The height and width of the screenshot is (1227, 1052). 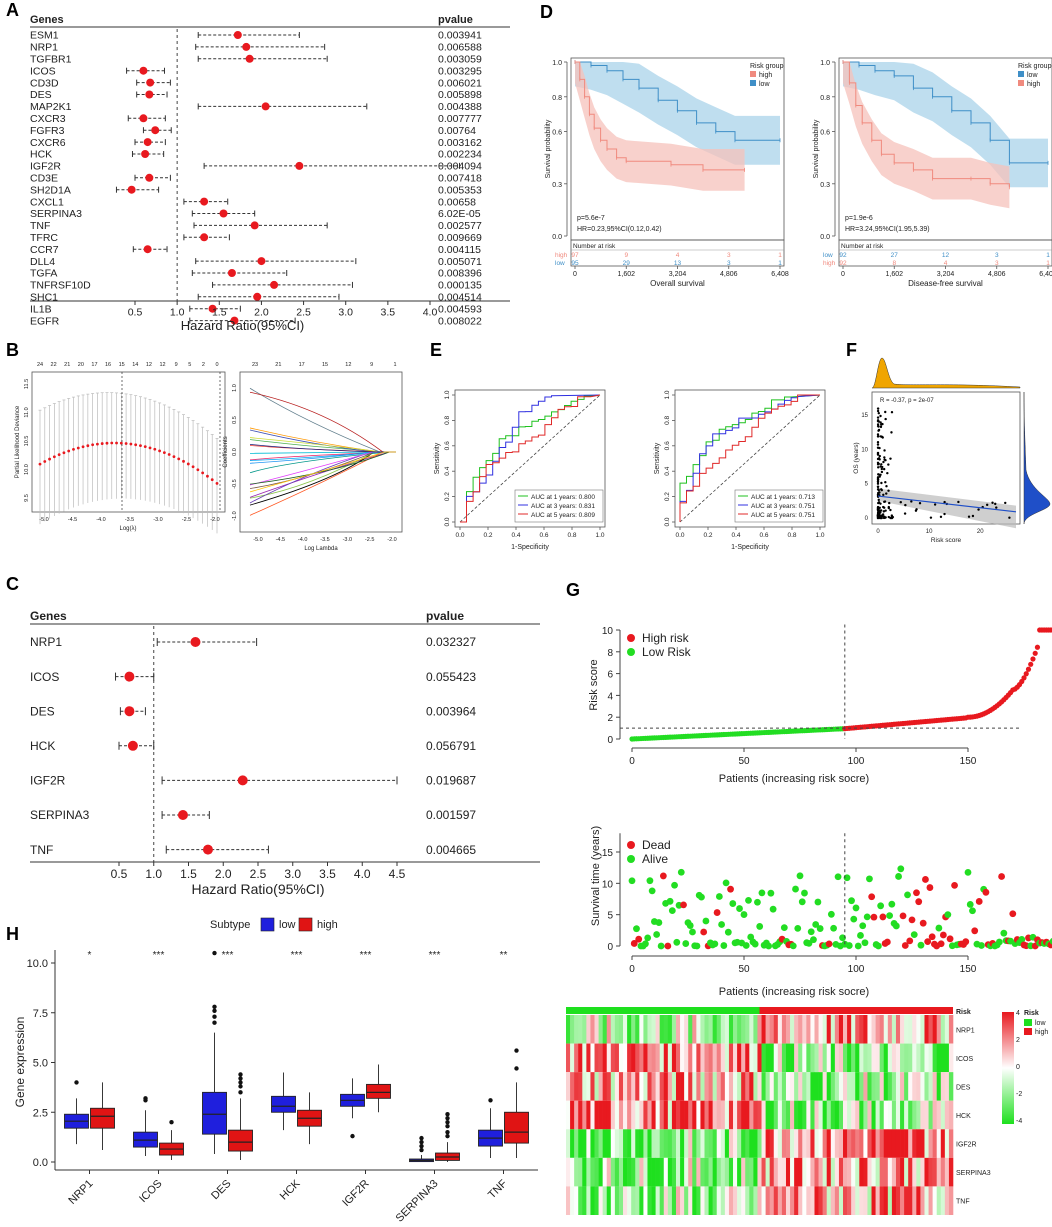 What do you see at coordinates (783, 506) in the screenshot?
I see `roc-legend-label: AUC at 3 years: 0.751` at bounding box center [783, 506].